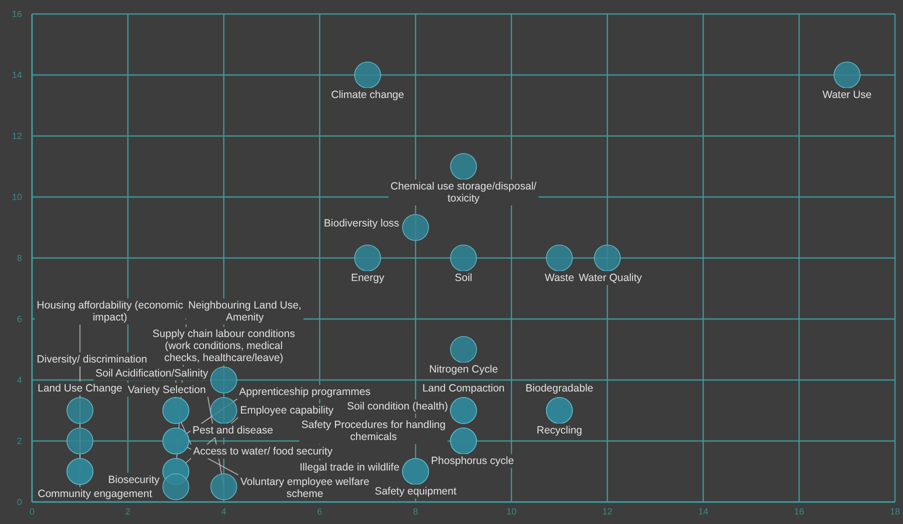  What do you see at coordinates (17, 197) in the screenshot?
I see `y-tick-label: 10` at bounding box center [17, 197].